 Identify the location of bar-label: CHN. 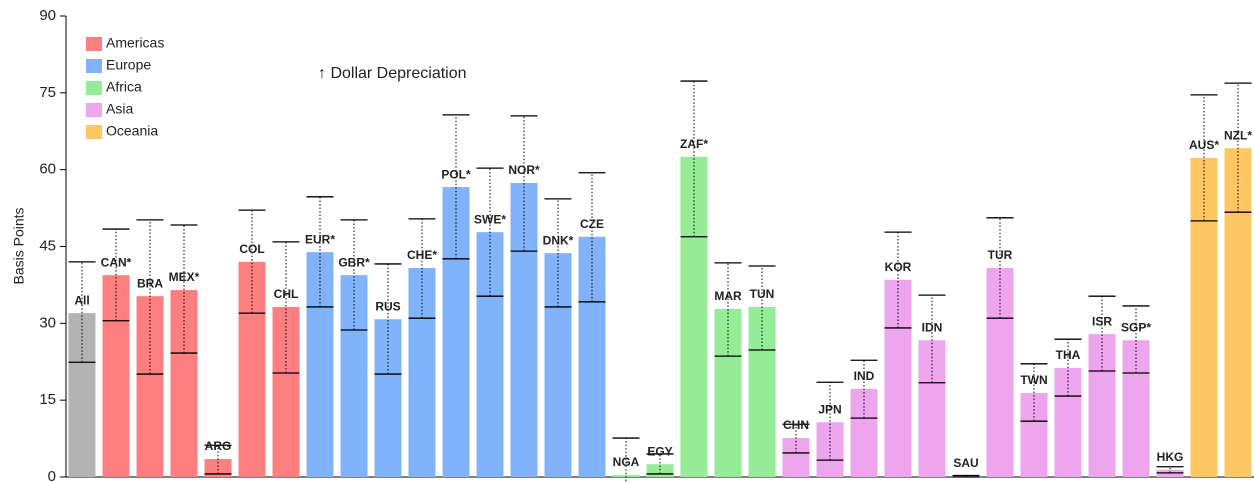
(796, 425).